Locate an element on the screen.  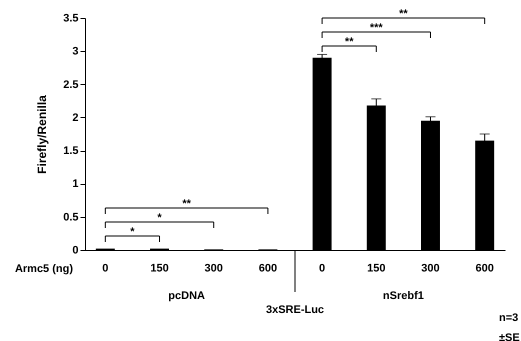
y-axis-title: Firefly/Renilla is located at coordinates (42, 134).